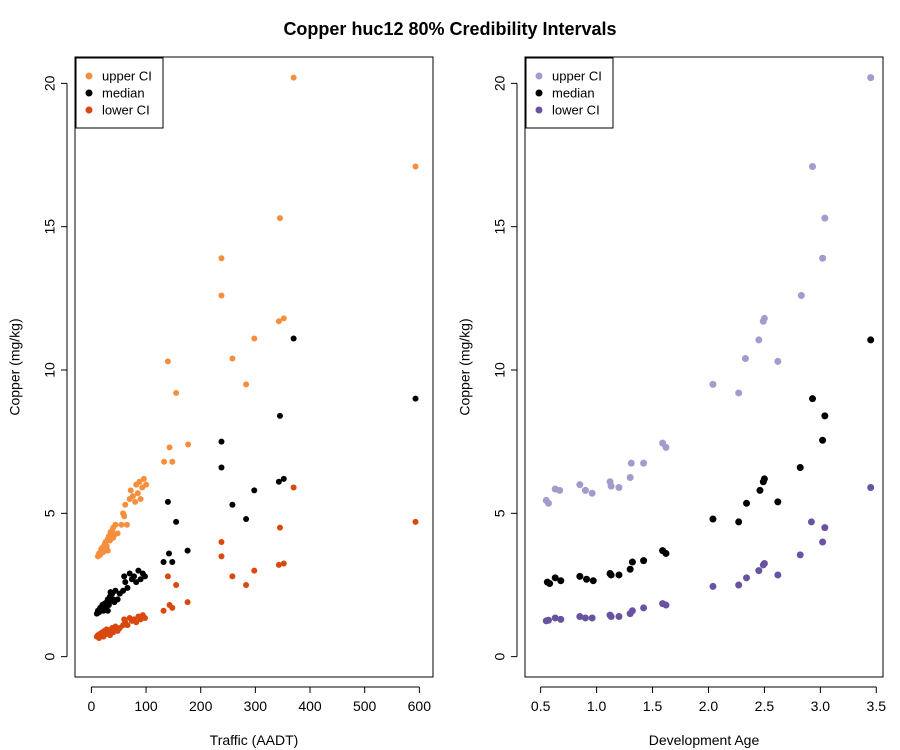 This screenshot has width=900, height=750. What do you see at coordinates (573, 93) in the screenshot?
I see `legend-label: median` at bounding box center [573, 93].